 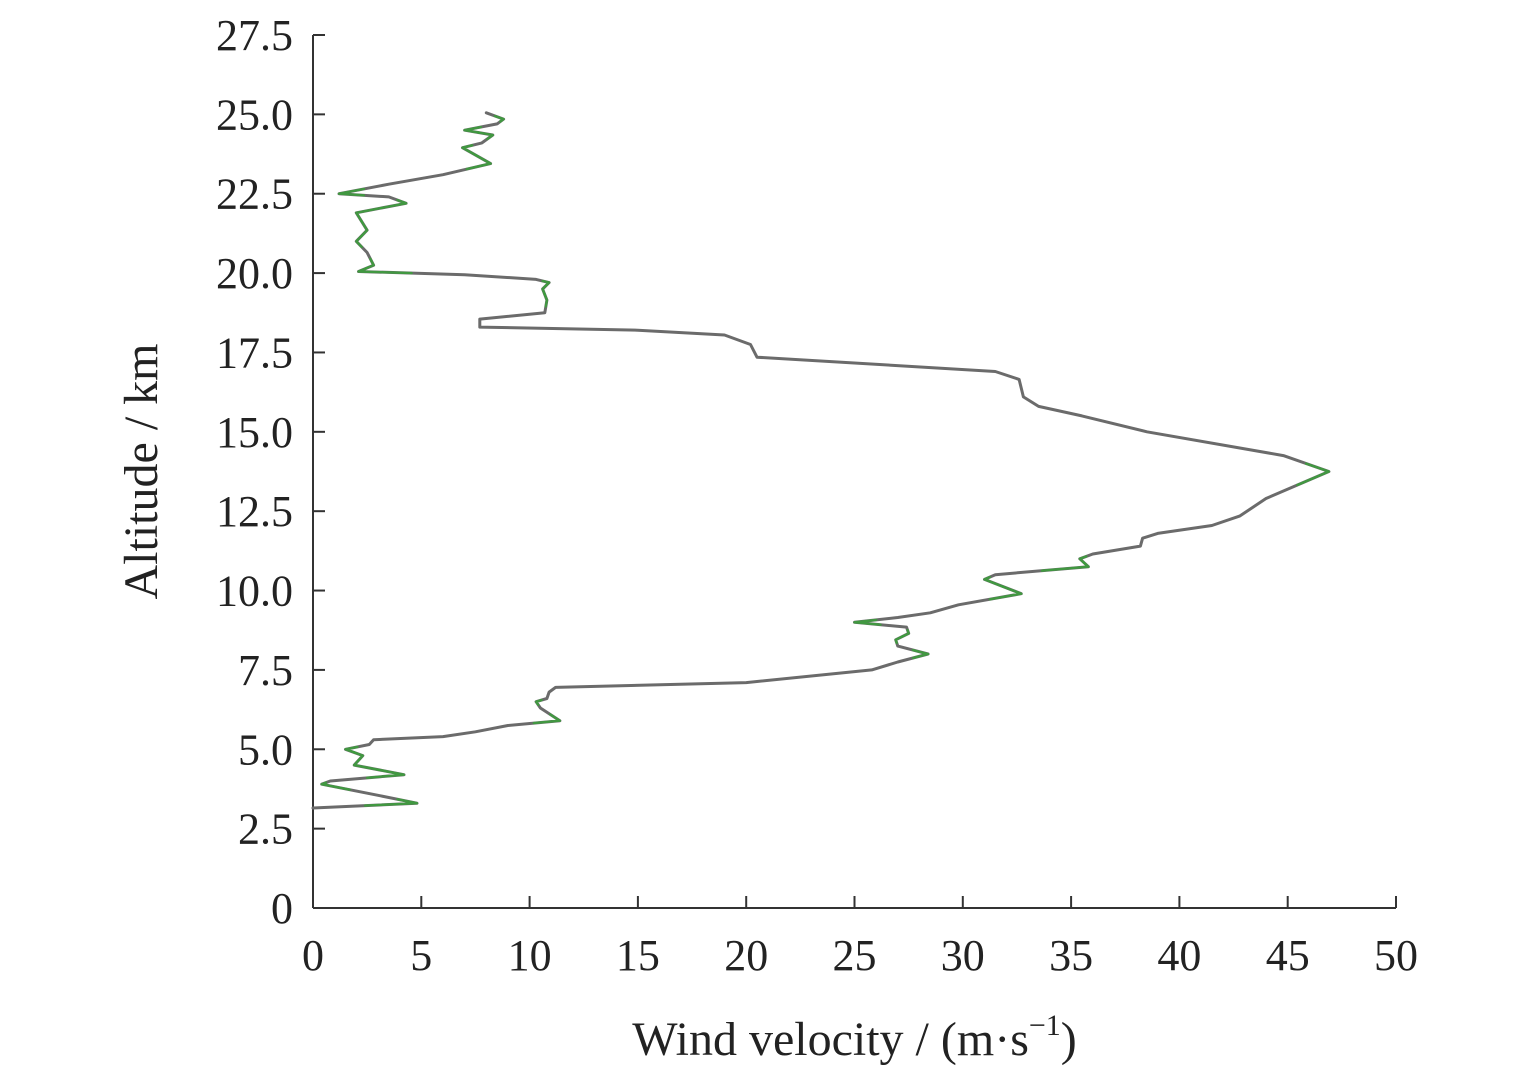 I want to click on y-tick-label: 5.0, so click(x=265, y=749).